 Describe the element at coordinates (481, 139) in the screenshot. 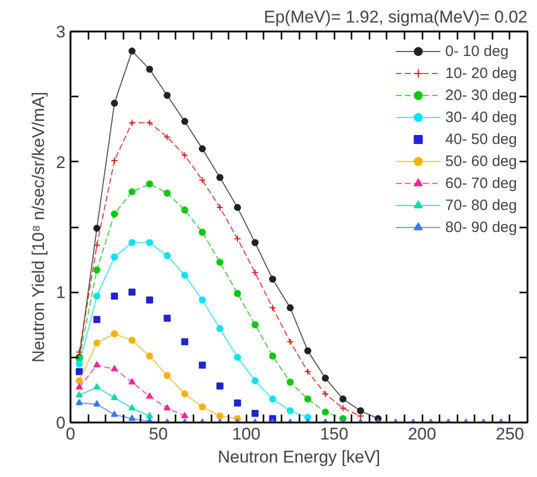

I see `legend-label: 40- 50 deg` at that location.